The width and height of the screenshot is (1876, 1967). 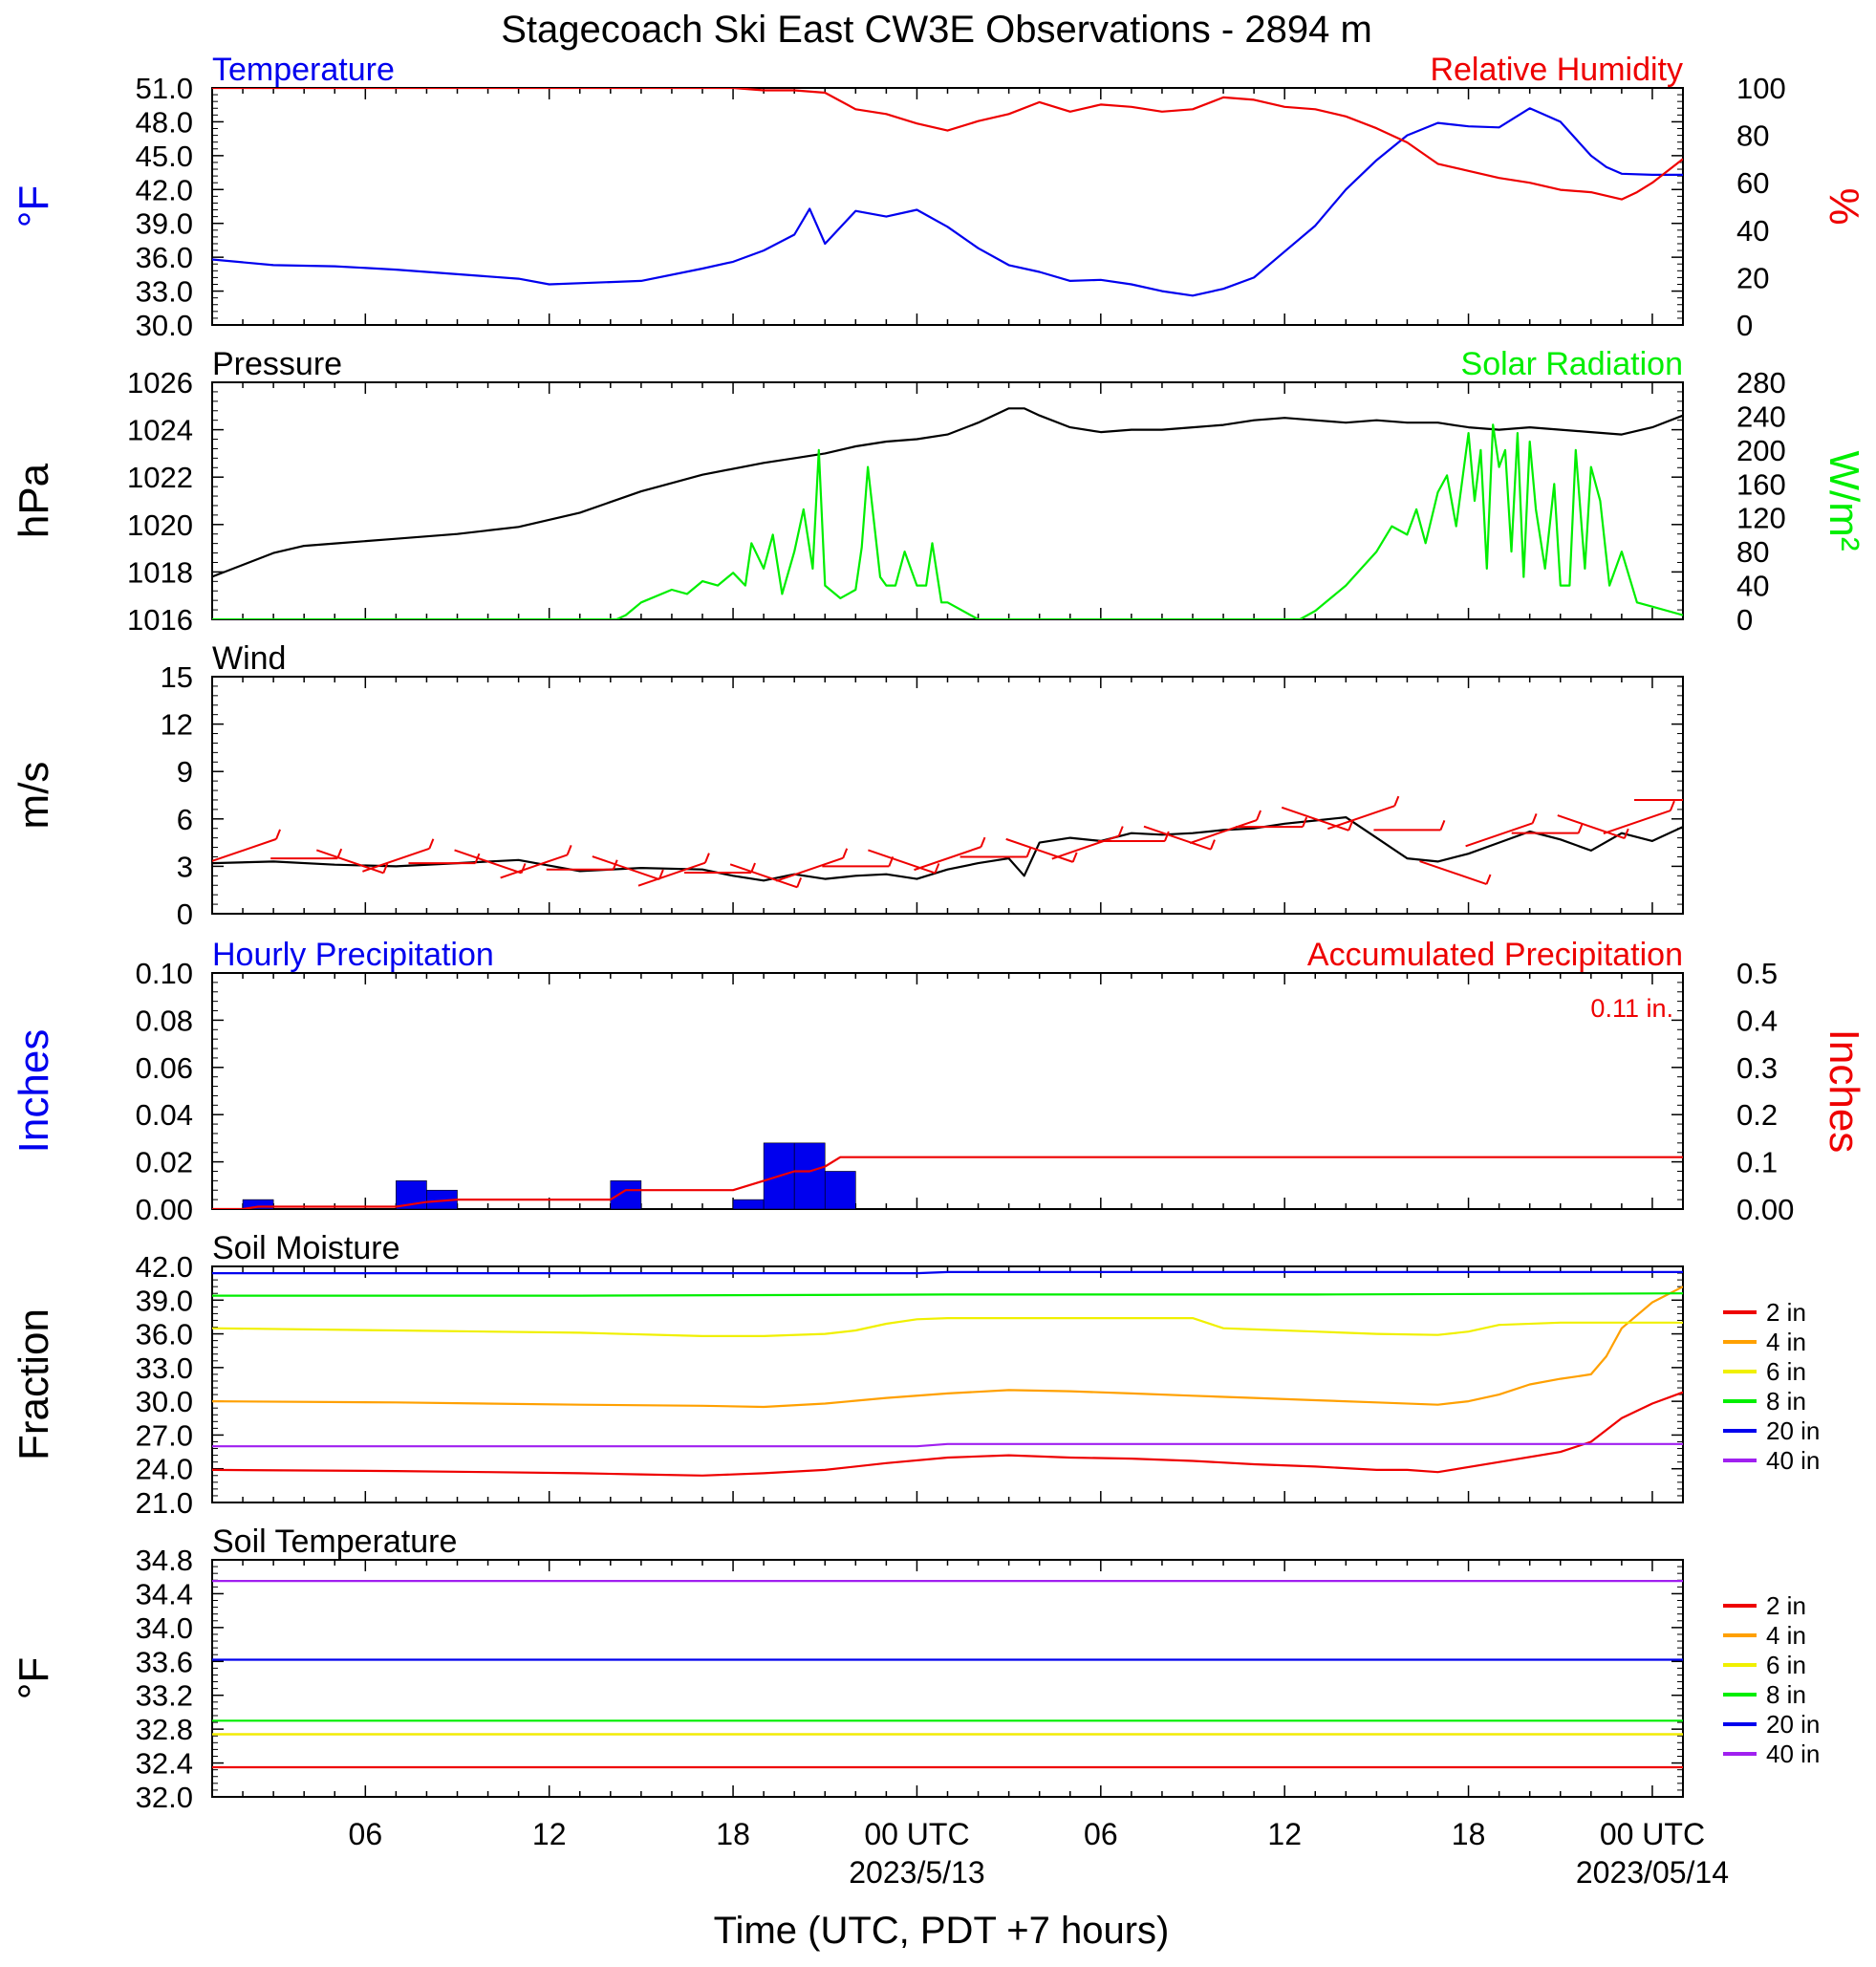 I want to click on y-tick-label-right: 0.2, so click(x=1757, y=1115).